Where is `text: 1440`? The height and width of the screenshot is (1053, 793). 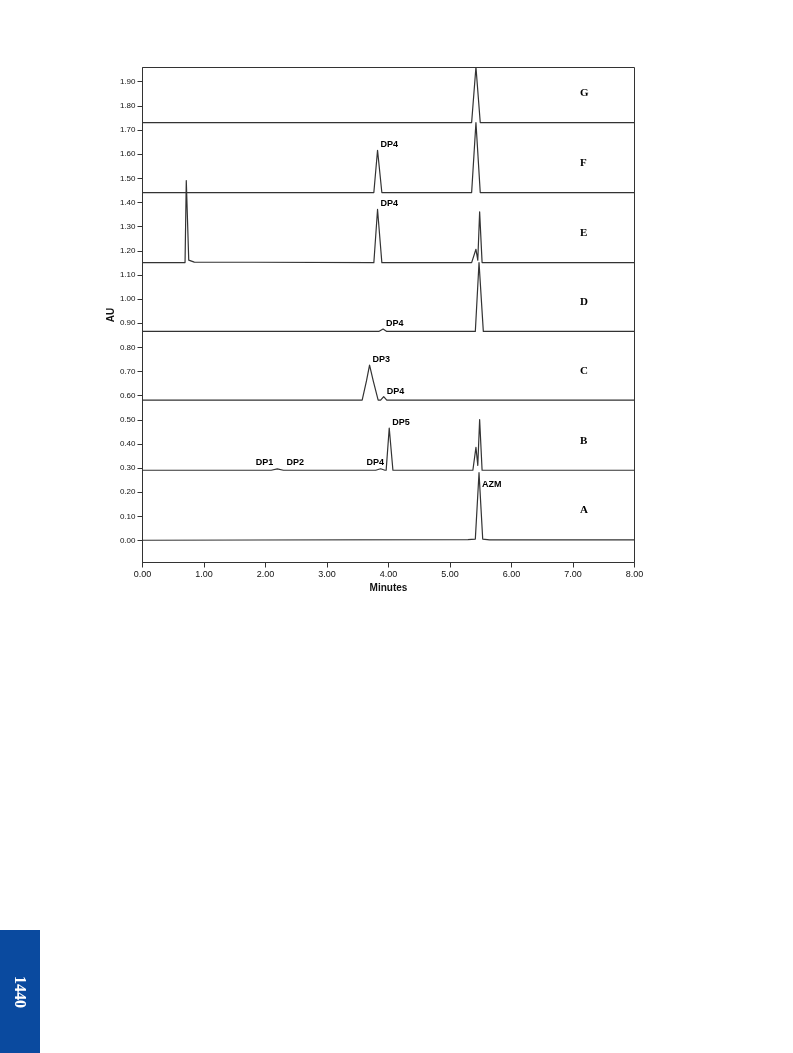 text: 1440 is located at coordinates (20, 991).